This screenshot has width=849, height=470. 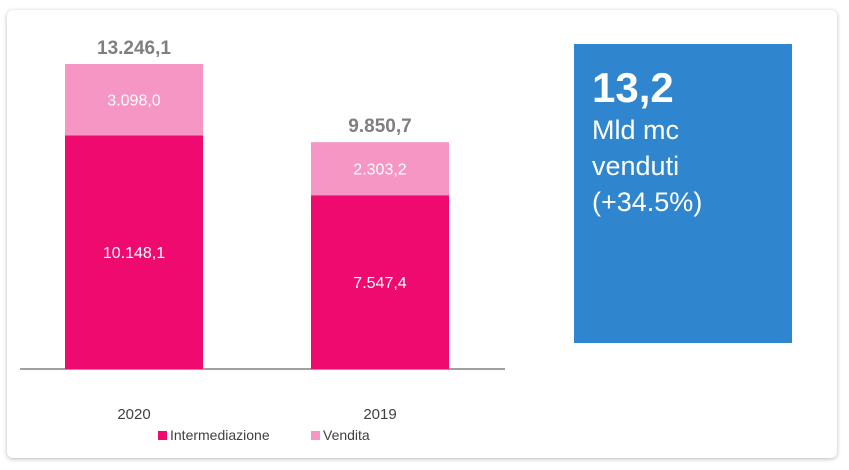 What do you see at coordinates (379, 414) in the screenshot?
I see `x-tick-label: 2019` at bounding box center [379, 414].